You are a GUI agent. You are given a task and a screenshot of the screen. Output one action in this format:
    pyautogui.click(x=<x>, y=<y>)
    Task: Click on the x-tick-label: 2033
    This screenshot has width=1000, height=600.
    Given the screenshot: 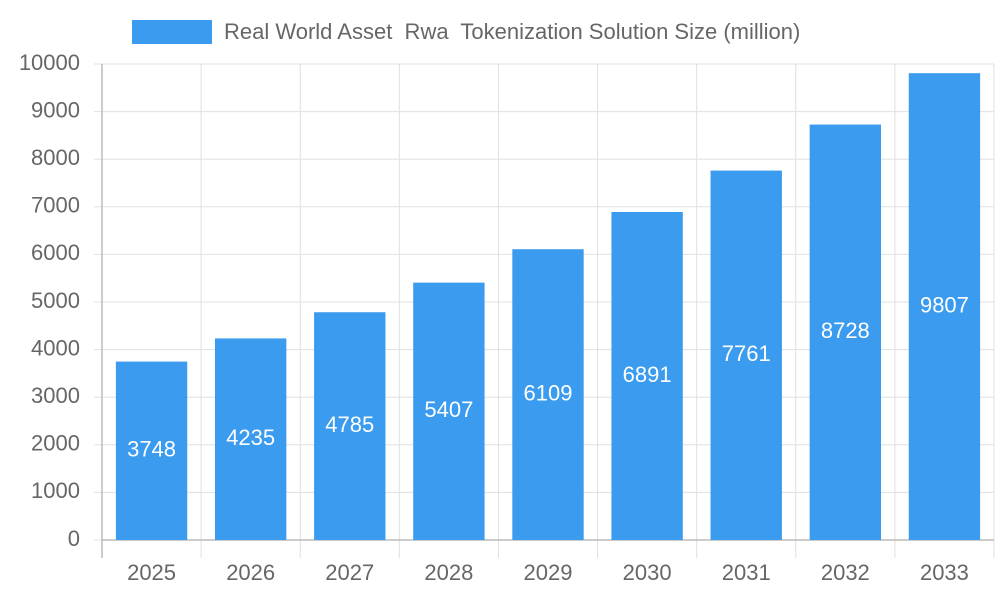 What is the action you would take?
    pyautogui.click(x=944, y=572)
    